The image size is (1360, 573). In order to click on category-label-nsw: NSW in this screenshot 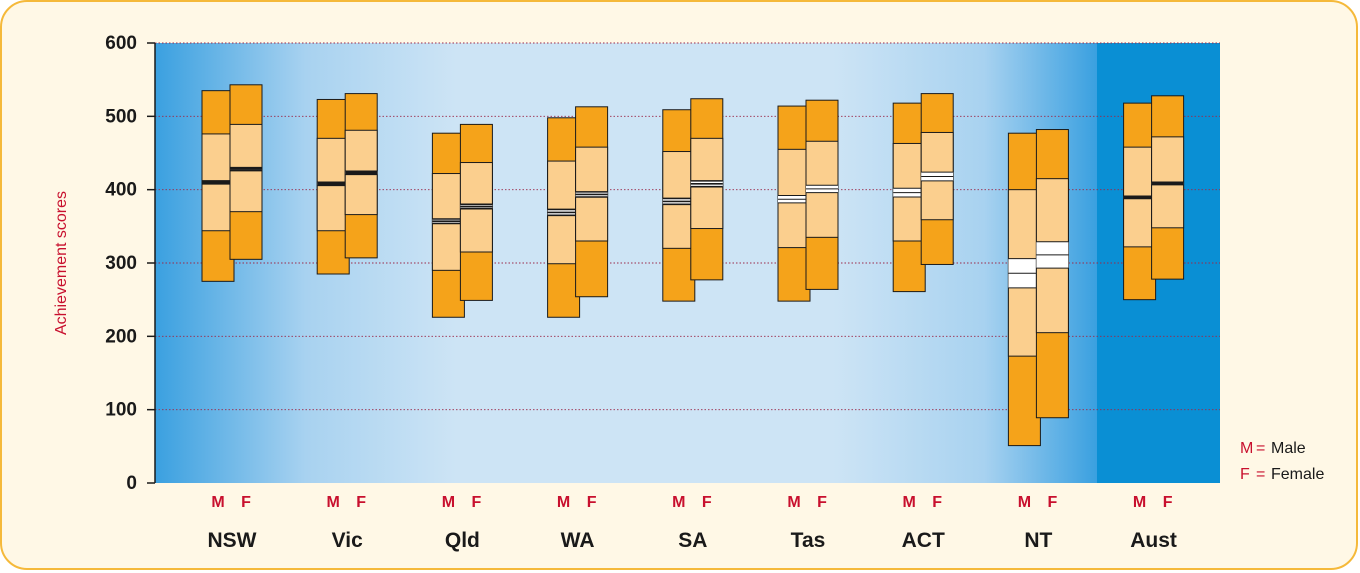, I will do `click(232, 540)`.